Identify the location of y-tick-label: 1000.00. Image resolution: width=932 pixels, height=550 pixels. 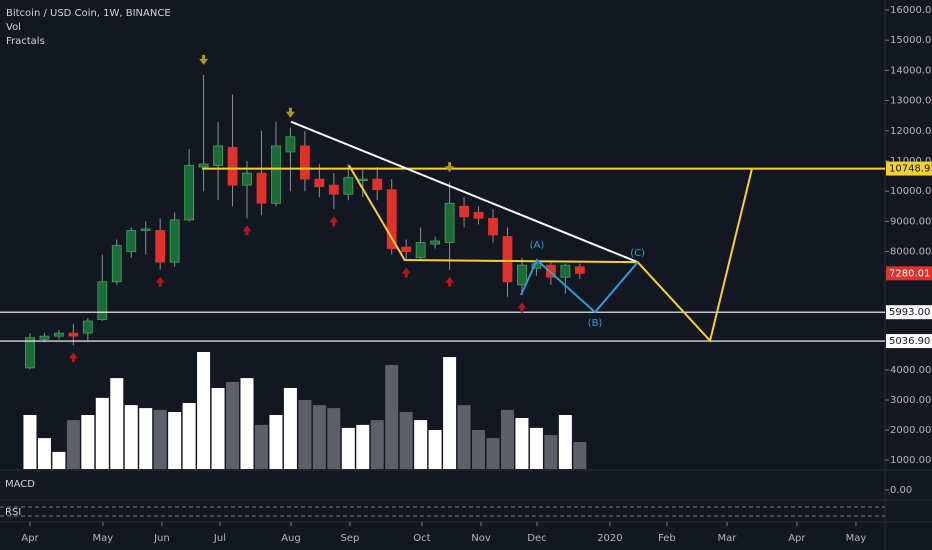
(910, 460).